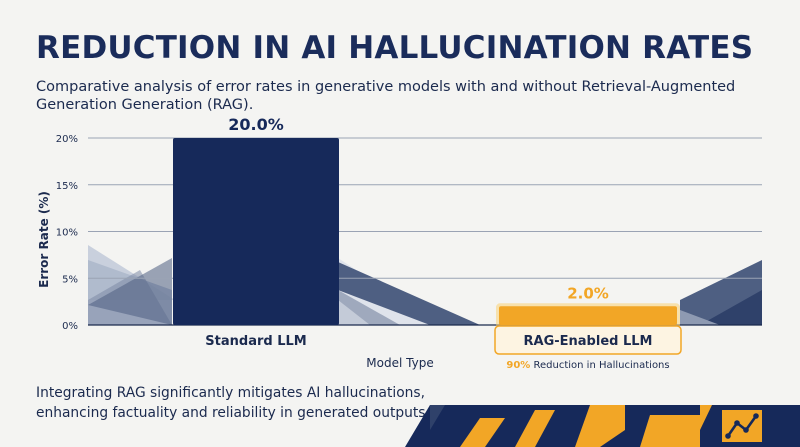  I want to click on trend-line-icon, so click(742, 426).